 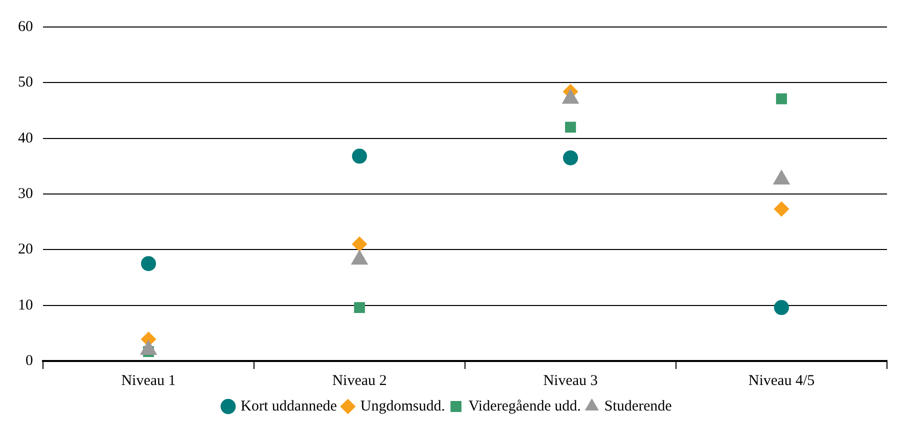 What do you see at coordinates (25, 82) in the screenshot?
I see `y-tick-label: 50` at bounding box center [25, 82].